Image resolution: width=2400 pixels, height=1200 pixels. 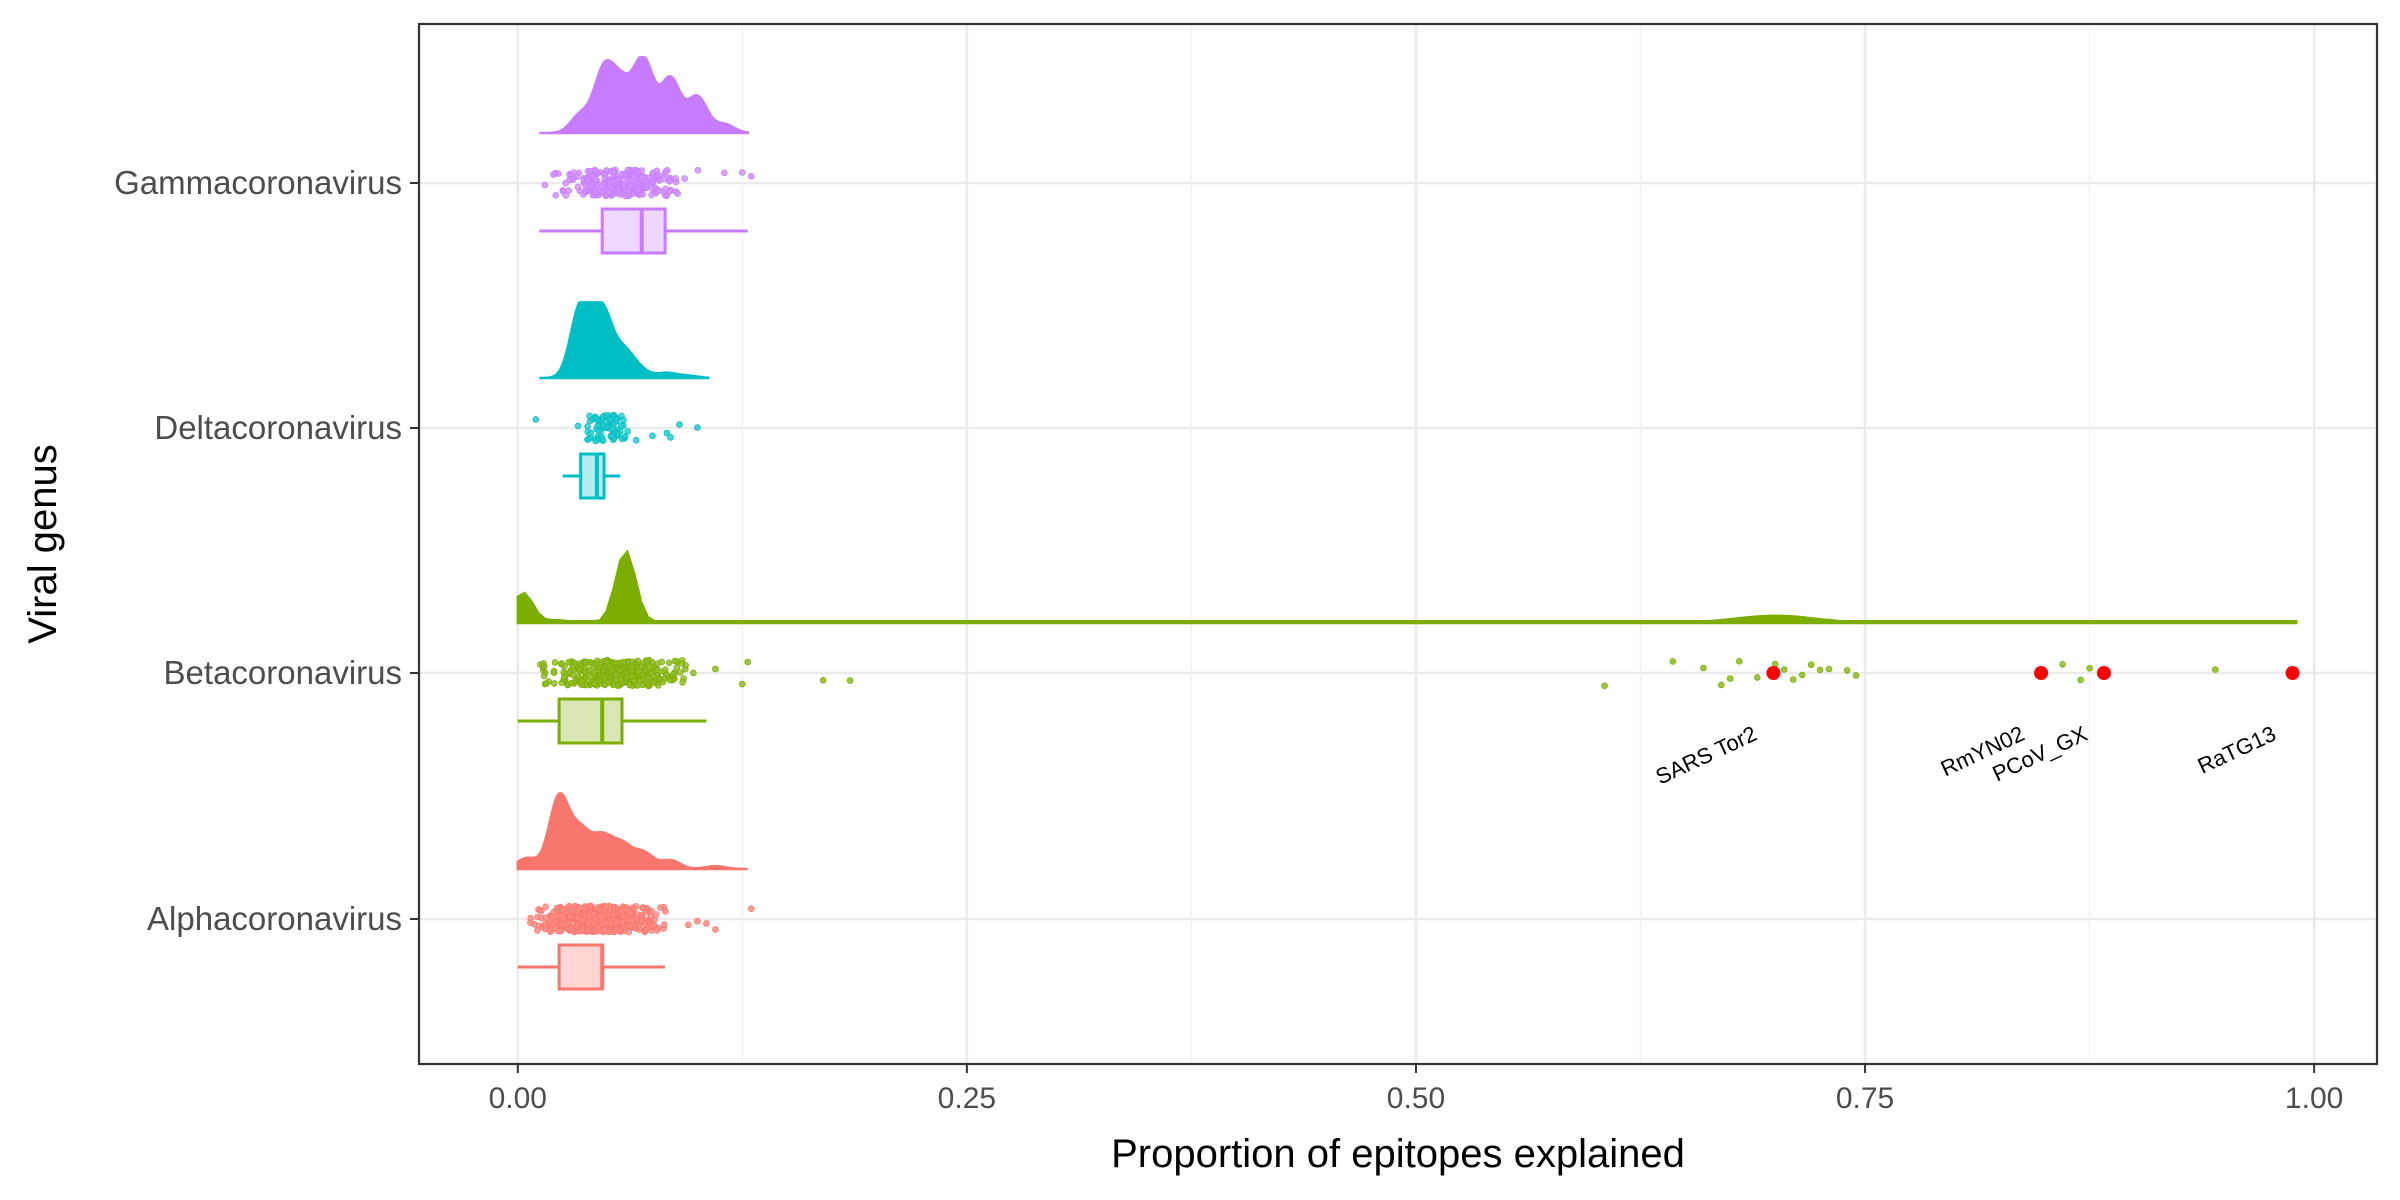 What do you see at coordinates (278, 427) in the screenshot?
I see `y-tick-label: Deltacoronavirus` at bounding box center [278, 427].